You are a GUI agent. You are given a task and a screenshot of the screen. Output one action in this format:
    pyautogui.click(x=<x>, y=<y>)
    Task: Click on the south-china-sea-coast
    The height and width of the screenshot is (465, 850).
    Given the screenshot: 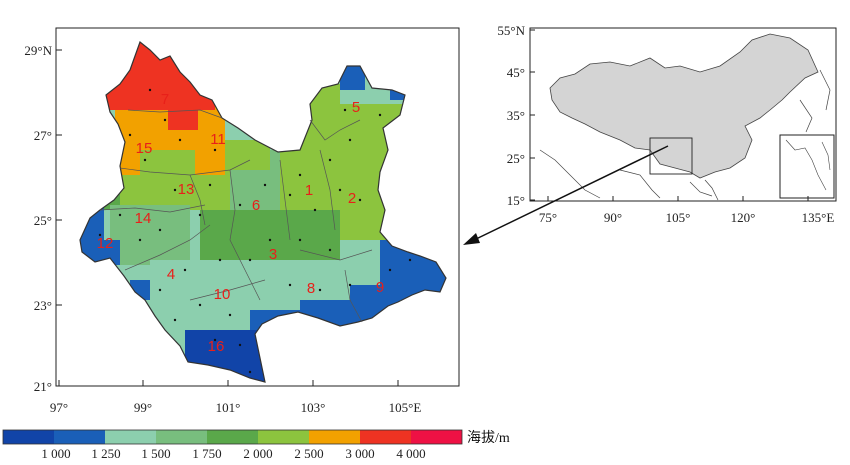 What is the action you would take?
    pyautogui.click(x=808, y=165)
    